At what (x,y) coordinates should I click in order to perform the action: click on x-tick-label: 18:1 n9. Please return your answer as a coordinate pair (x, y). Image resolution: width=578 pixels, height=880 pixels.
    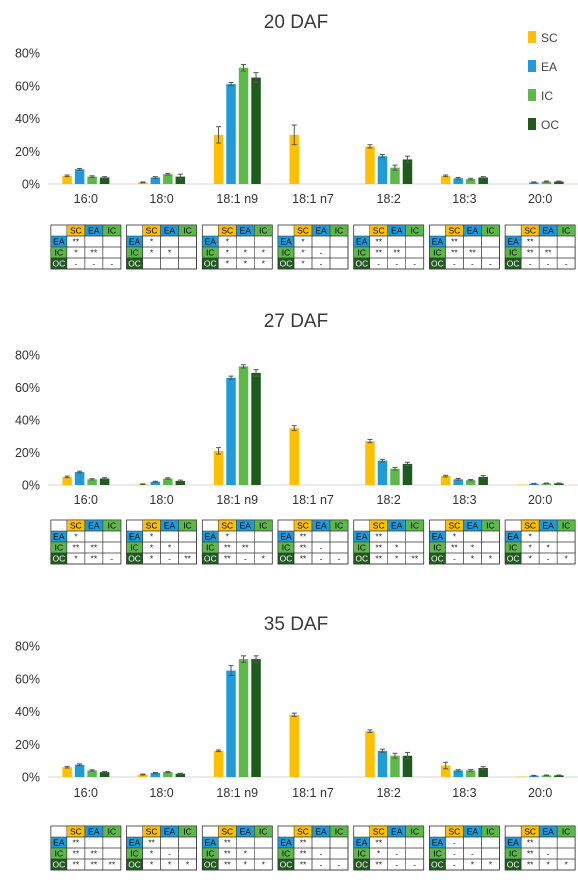
    Looking at the image, I should click on (237, 500).